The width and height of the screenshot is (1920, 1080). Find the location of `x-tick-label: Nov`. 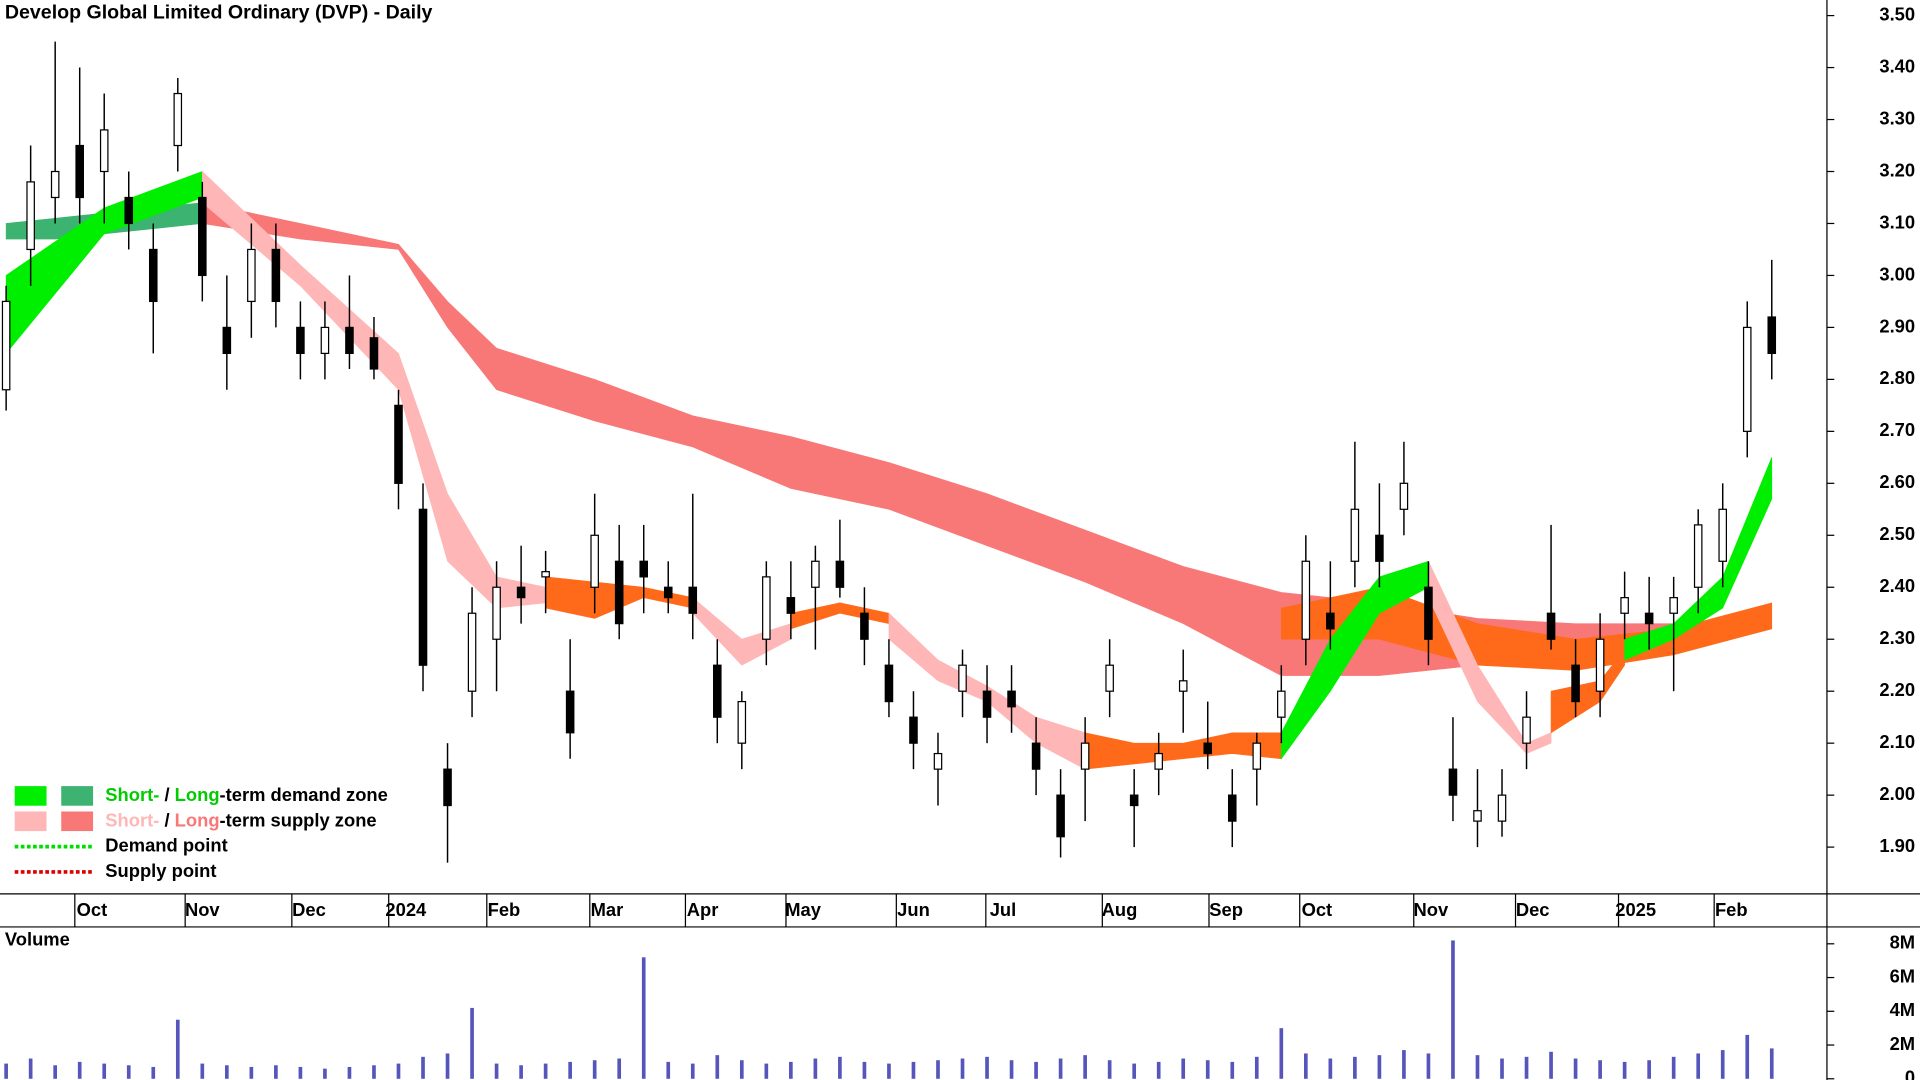

x-tick-label: Nov is located at coordinates (202, 909).